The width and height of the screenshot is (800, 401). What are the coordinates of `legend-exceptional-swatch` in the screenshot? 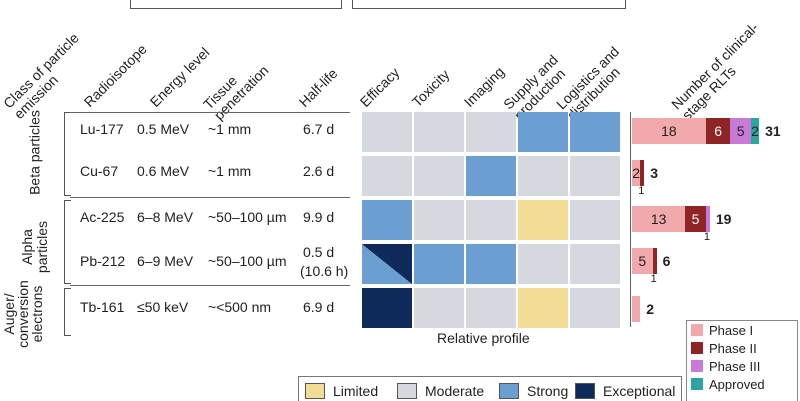 It's located at (585, 391).